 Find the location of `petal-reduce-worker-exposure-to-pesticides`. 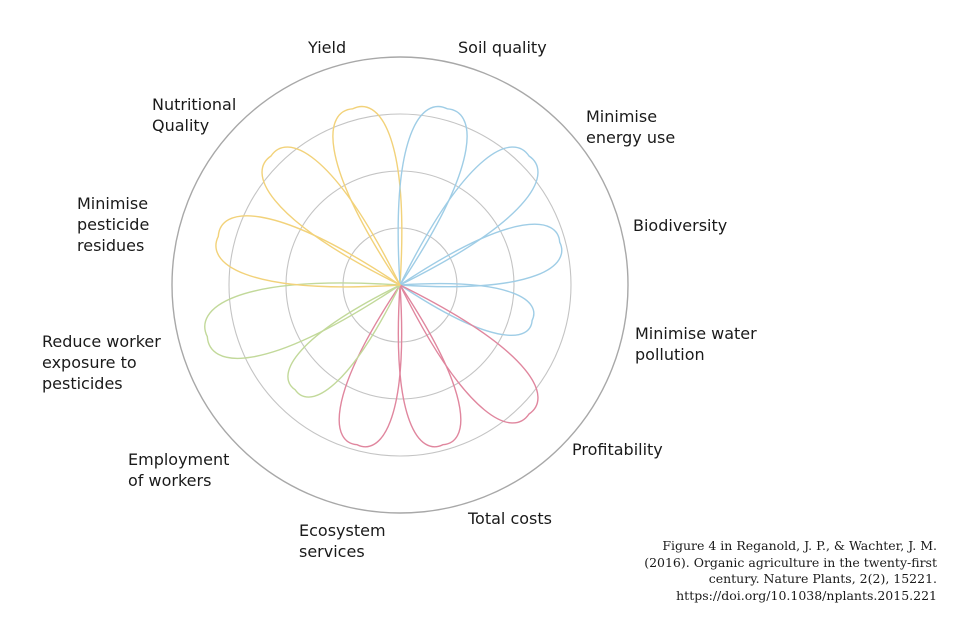

petal-reduce-worker-exposure-to-pesticides is located at coordinates (302, 320).